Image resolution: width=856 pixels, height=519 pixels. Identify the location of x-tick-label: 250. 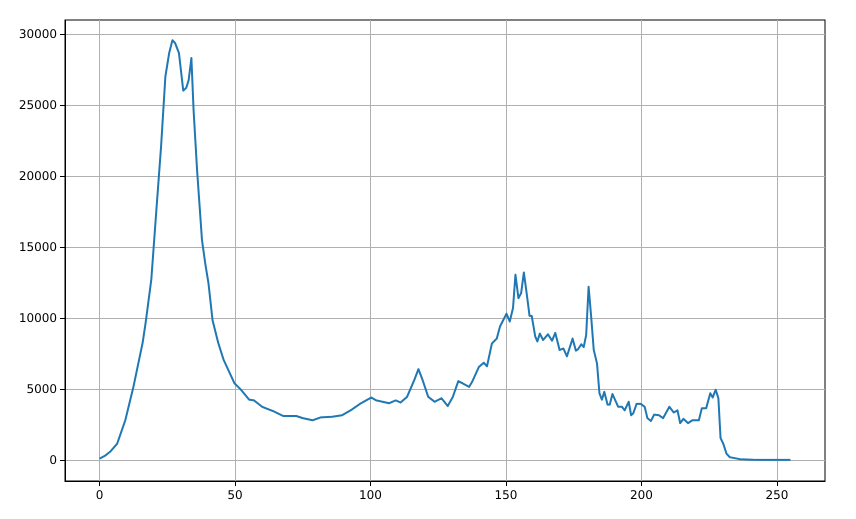
(776, 495).